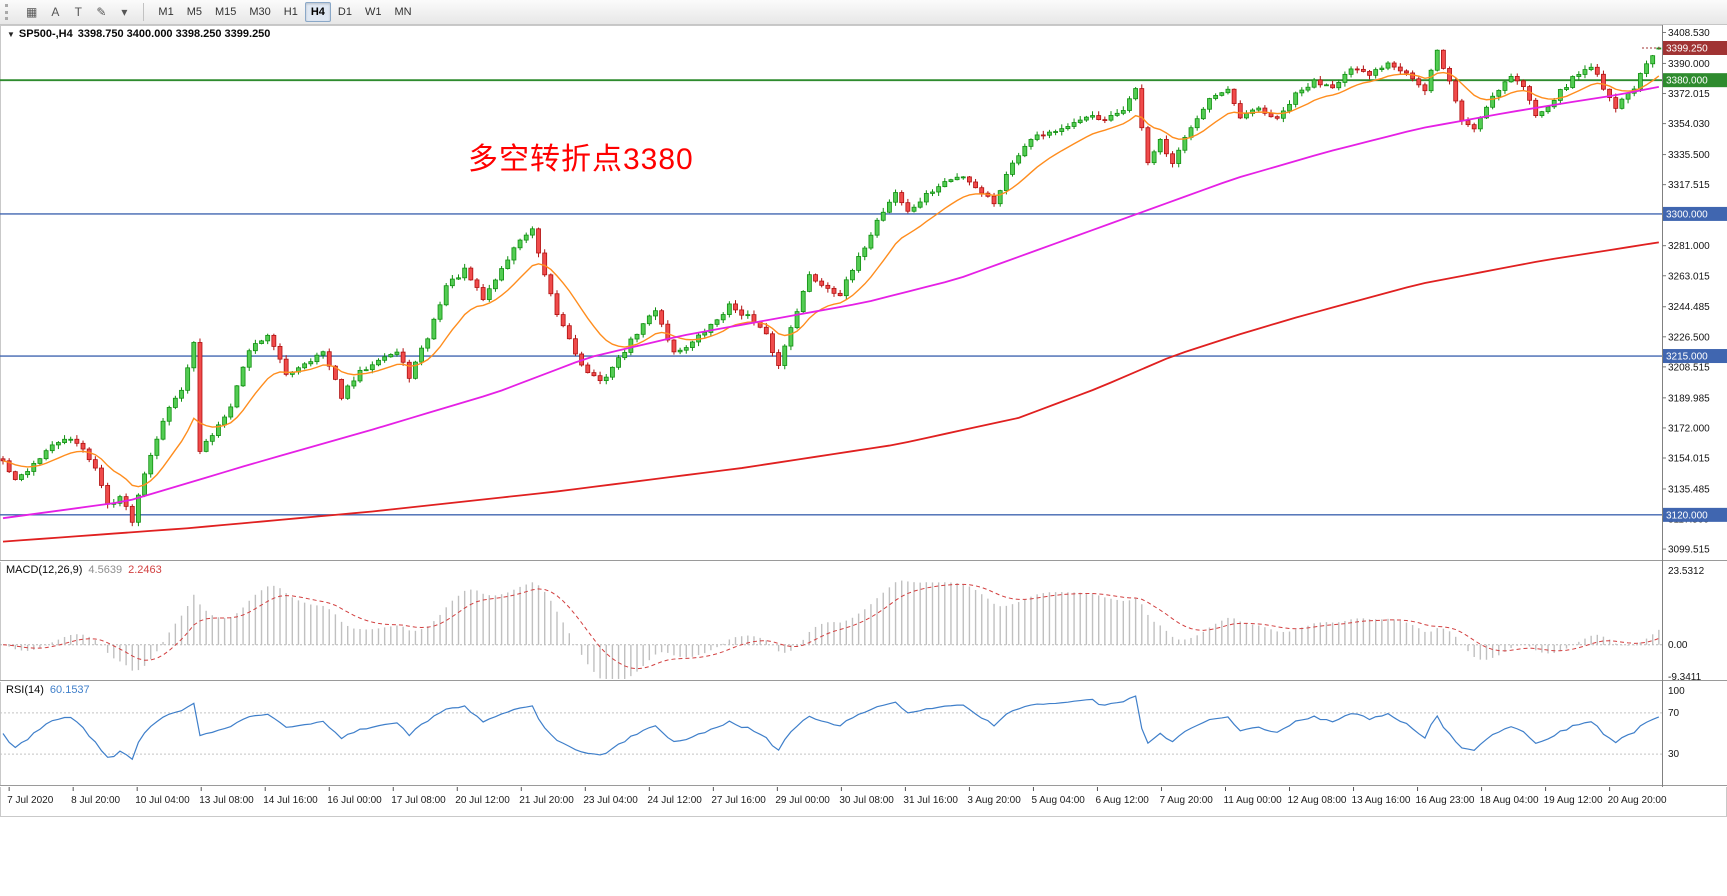 Image resolution: width=1727 pixels, height=896 pixels. I want to click on macd-label: MACD(12,26,9), so click(44, 570).